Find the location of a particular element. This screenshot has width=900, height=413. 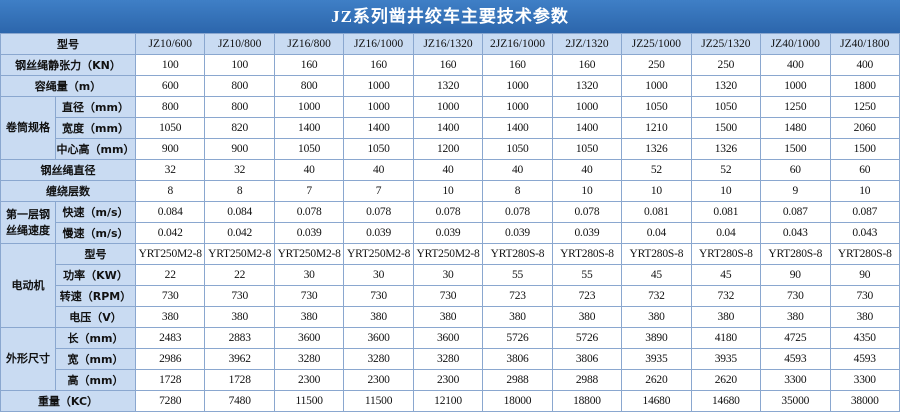

value-cell: 22 is located at coordinates (170, 275).